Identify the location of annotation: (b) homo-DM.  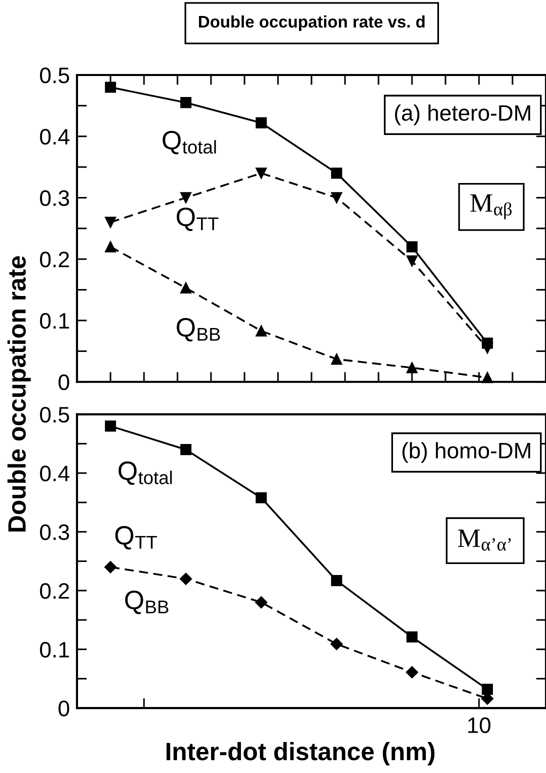
(466, 452).